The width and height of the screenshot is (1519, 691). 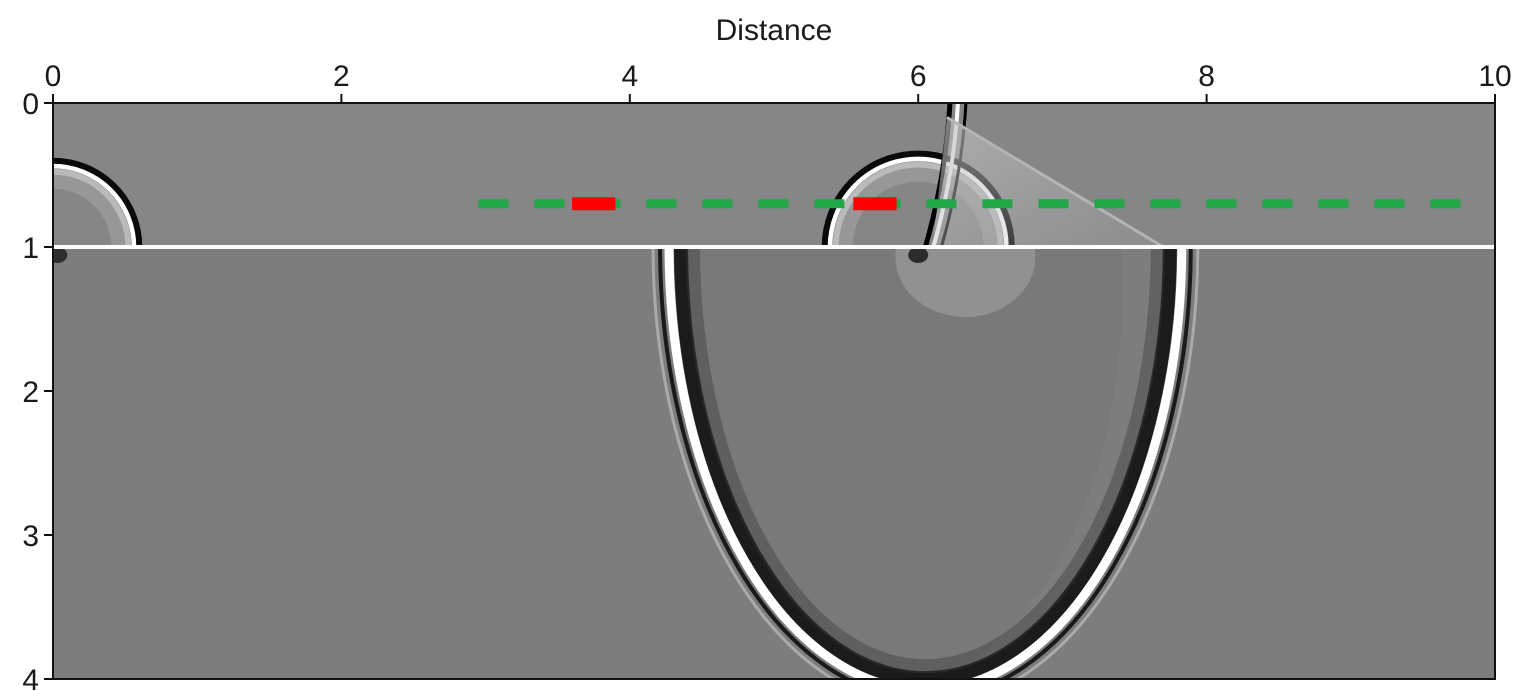 I want to click on x-tick-label: 6, so click(x=918, y=76).